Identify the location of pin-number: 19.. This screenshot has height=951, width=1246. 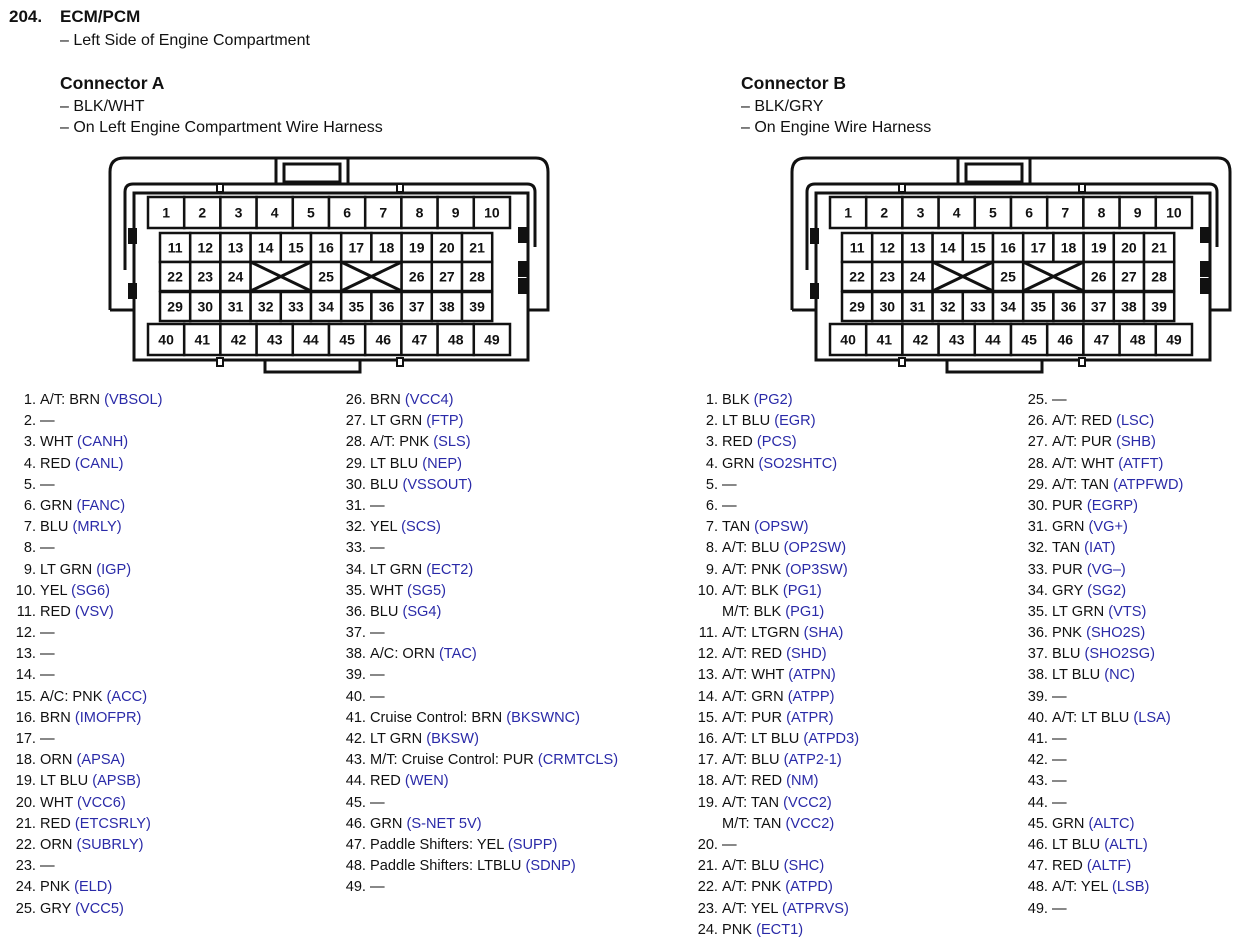
(25, 781).